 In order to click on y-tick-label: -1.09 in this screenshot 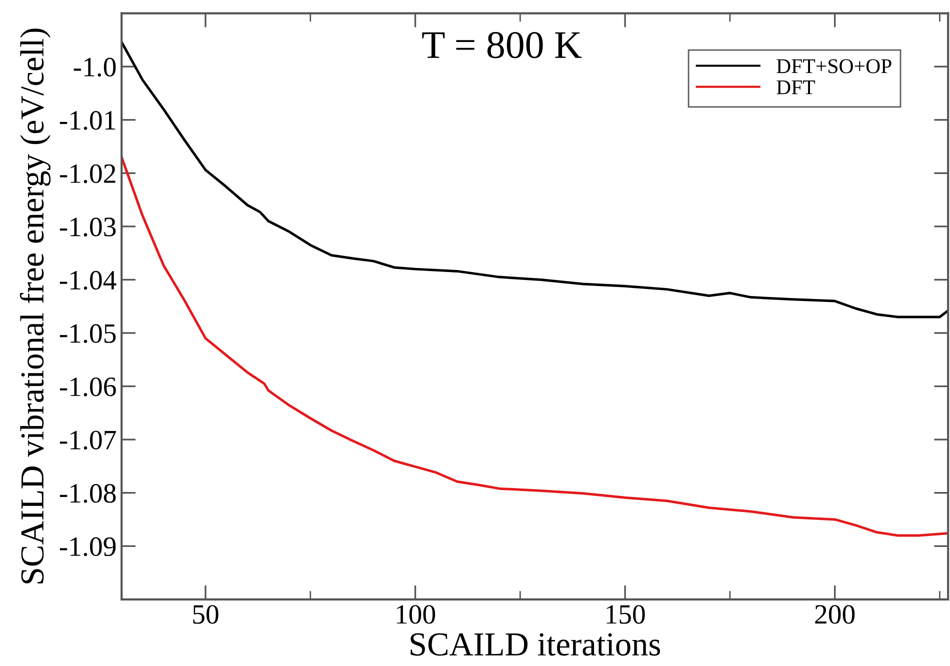, I will do `click(88, 546)`.